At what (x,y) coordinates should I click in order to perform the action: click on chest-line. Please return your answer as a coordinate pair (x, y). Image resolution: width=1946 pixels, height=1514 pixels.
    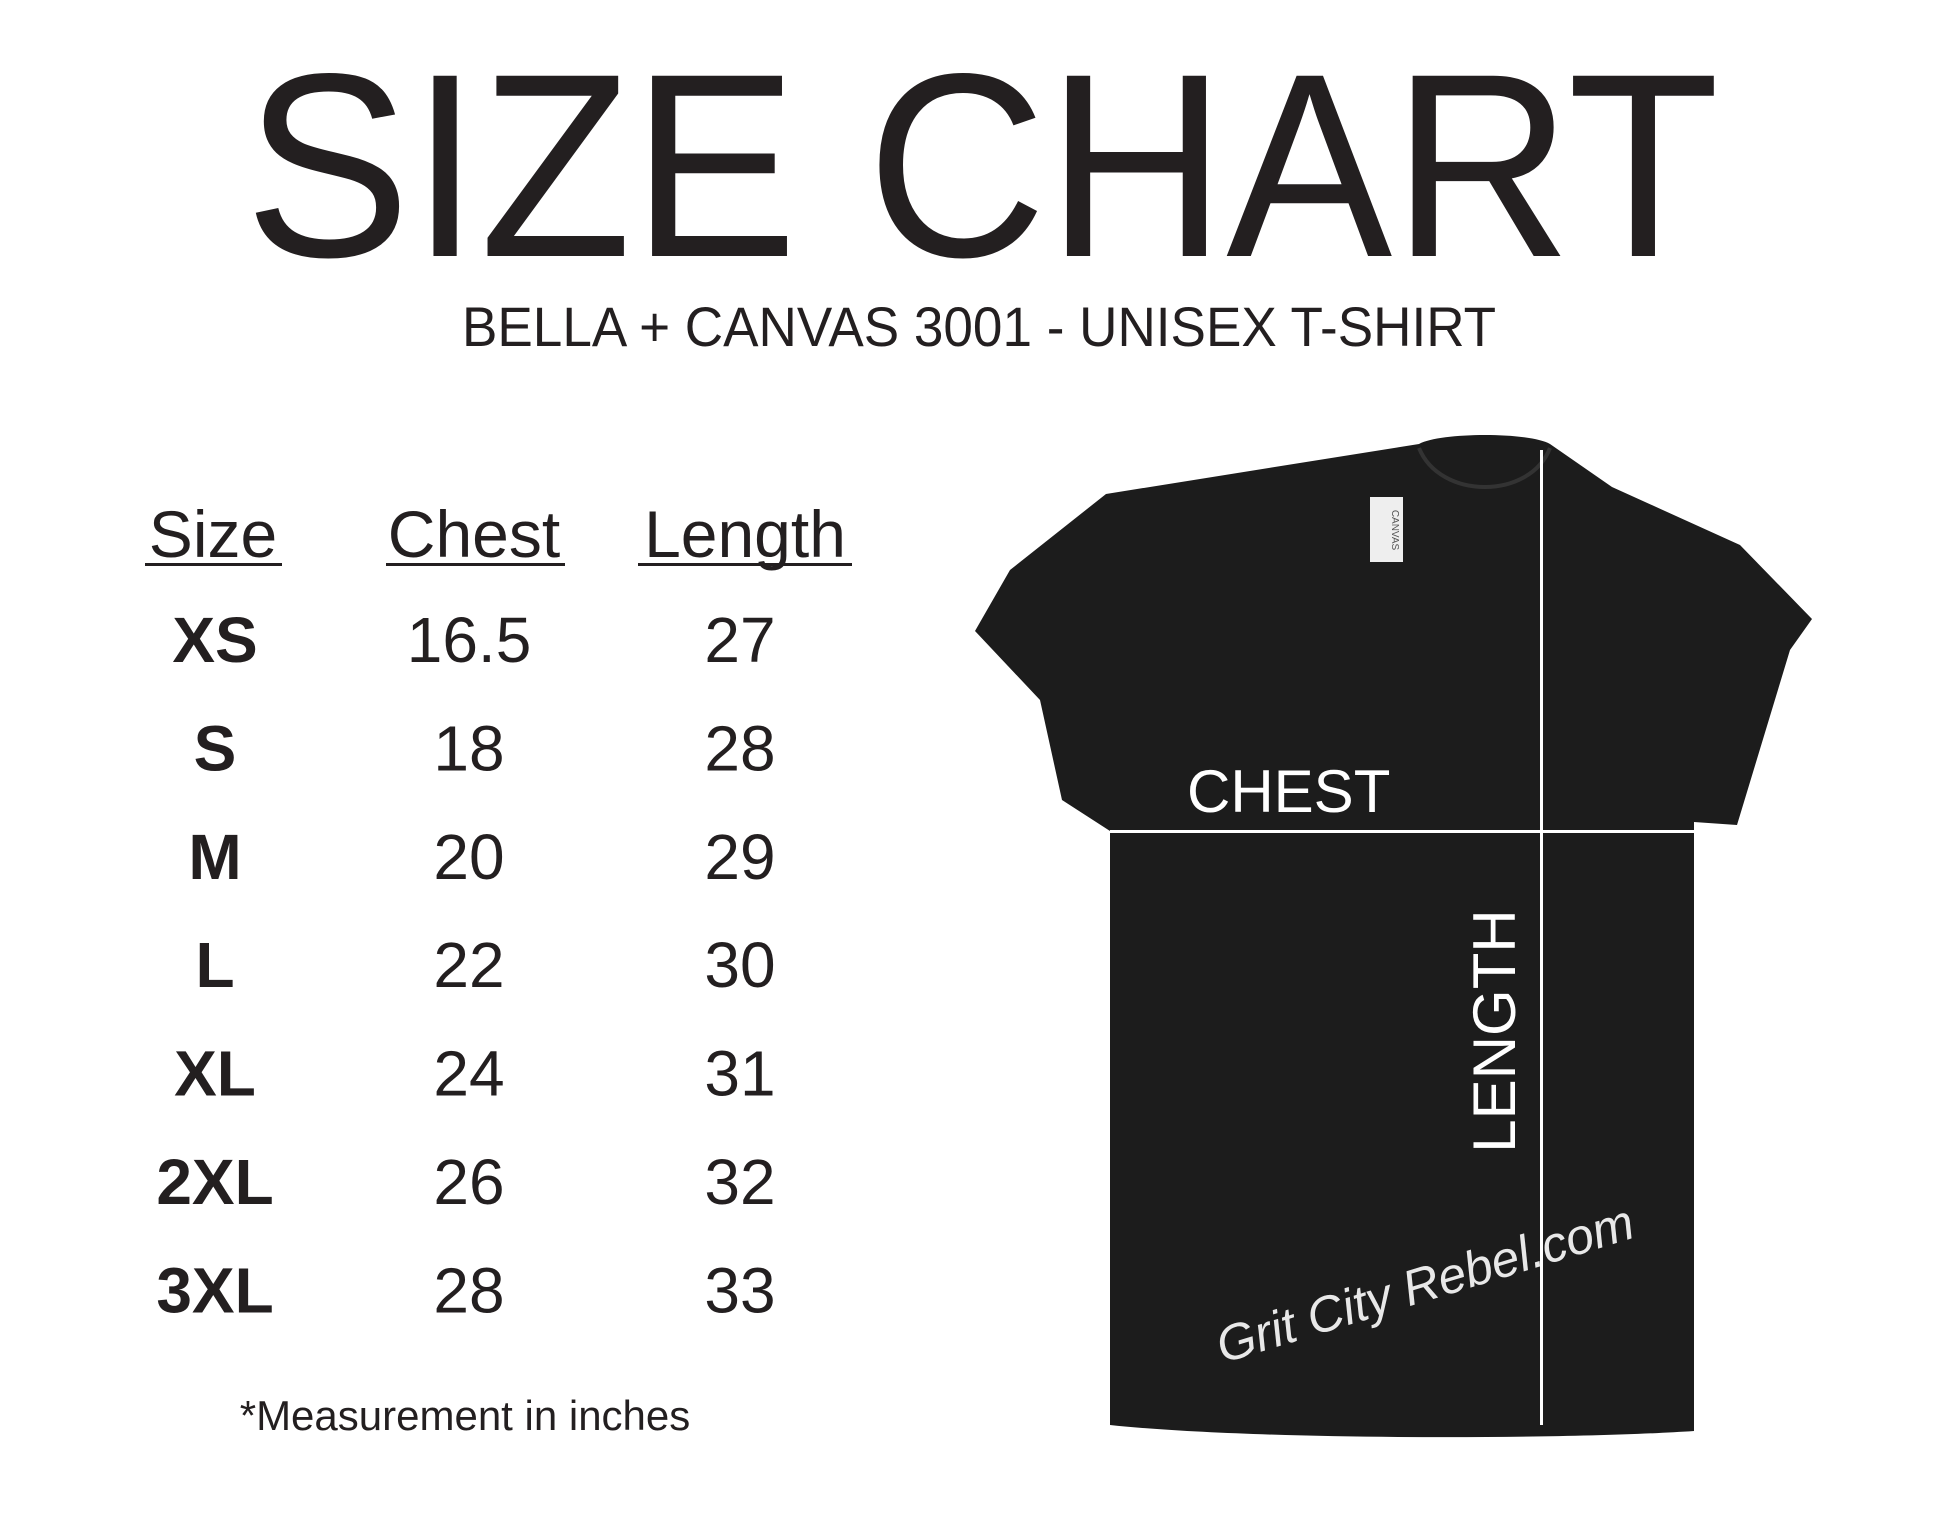
    Looking at the image, I should click on (1402, 831).